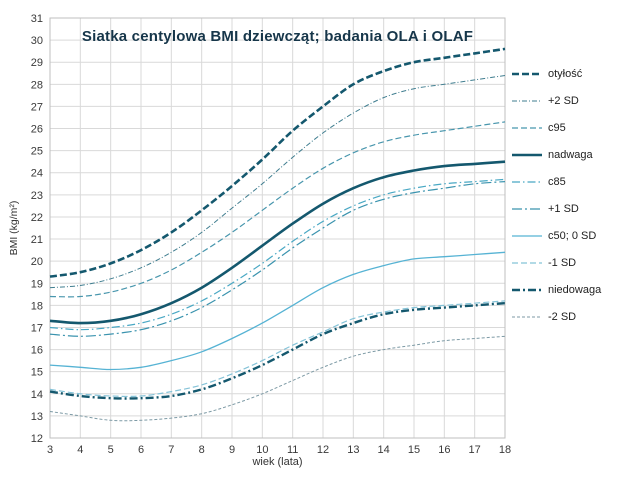 This screenshot has height=480, width=640. What do you see at coordinates (37, 306) in the screenshot?
I see `y-tick-label: 18` at bounding box center [37, 306].